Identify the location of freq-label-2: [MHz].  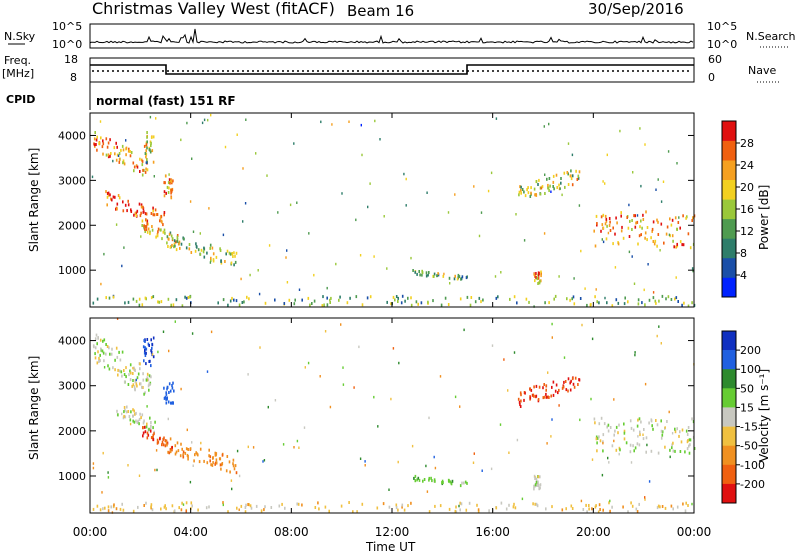
(18, 73).